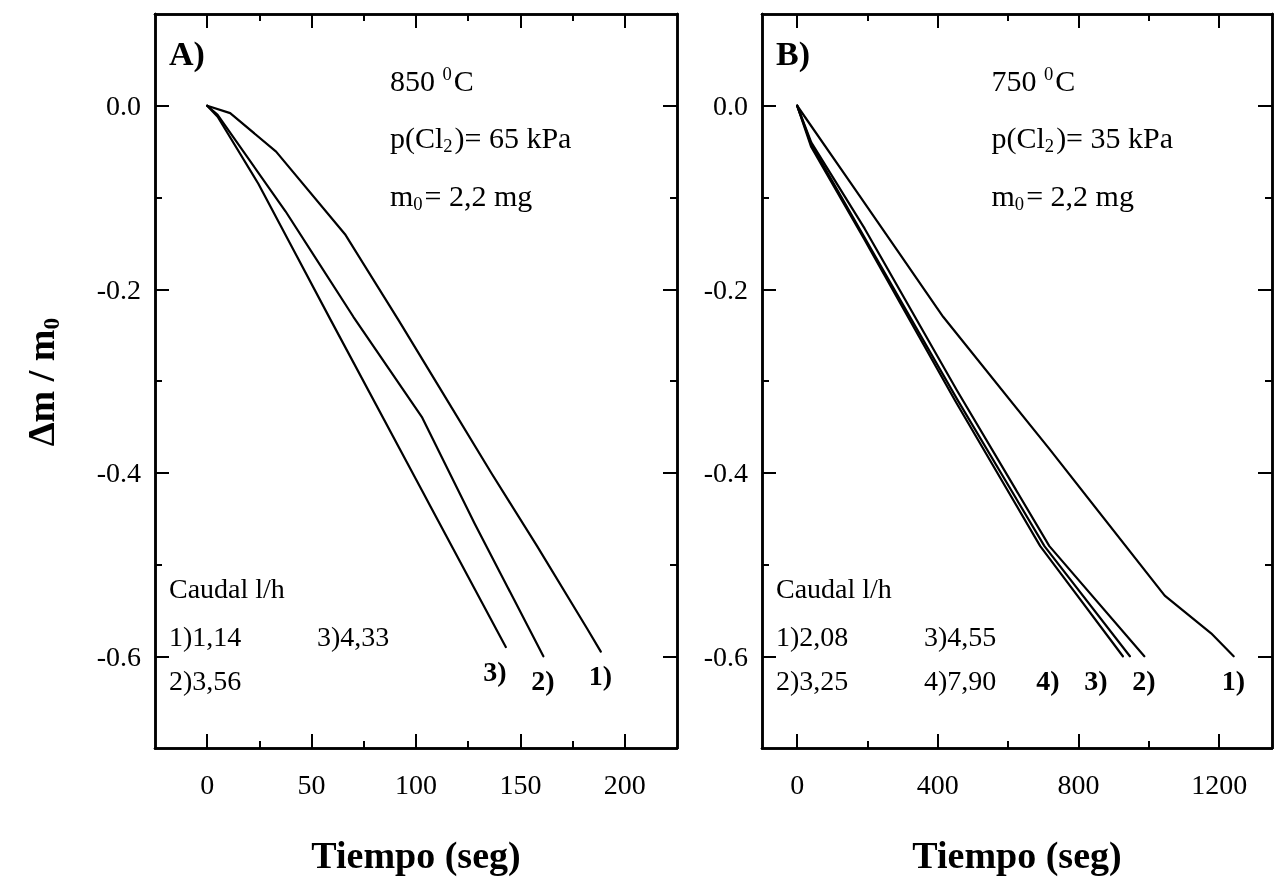  Describe the element at coordinates (520, 784) in the screenshot. I see `x-tick-label: 150` at that location.